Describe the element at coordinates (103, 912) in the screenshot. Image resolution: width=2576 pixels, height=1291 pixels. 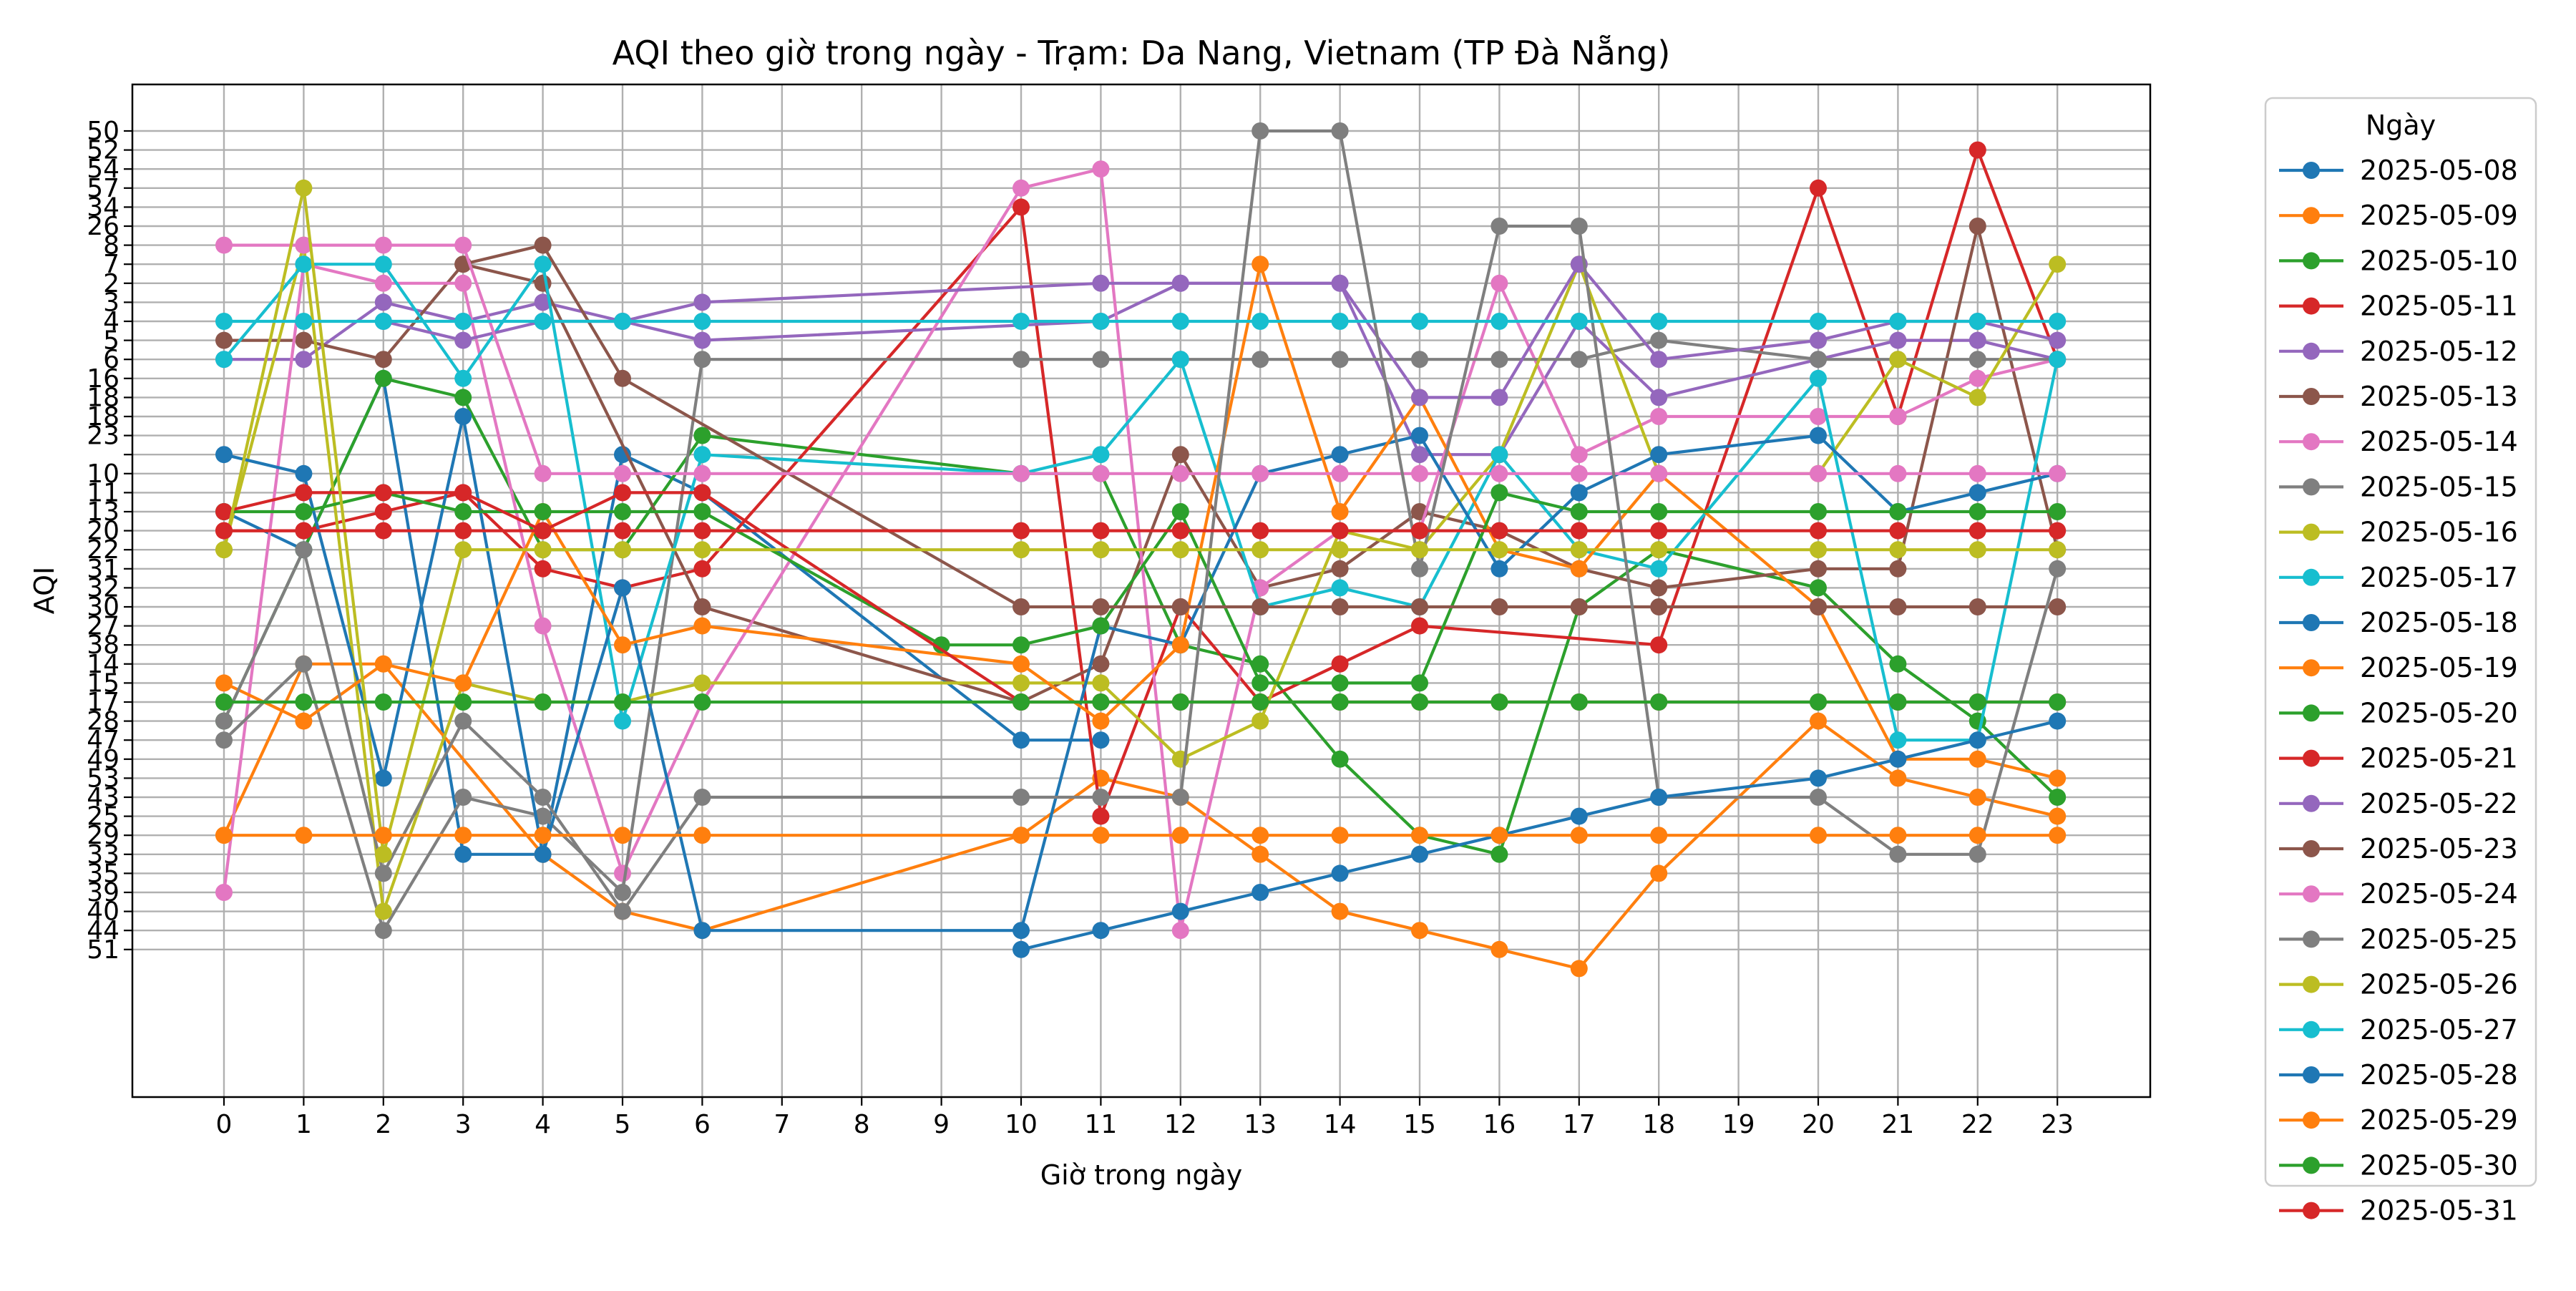
I see `y-tick-label: 40` at that location.